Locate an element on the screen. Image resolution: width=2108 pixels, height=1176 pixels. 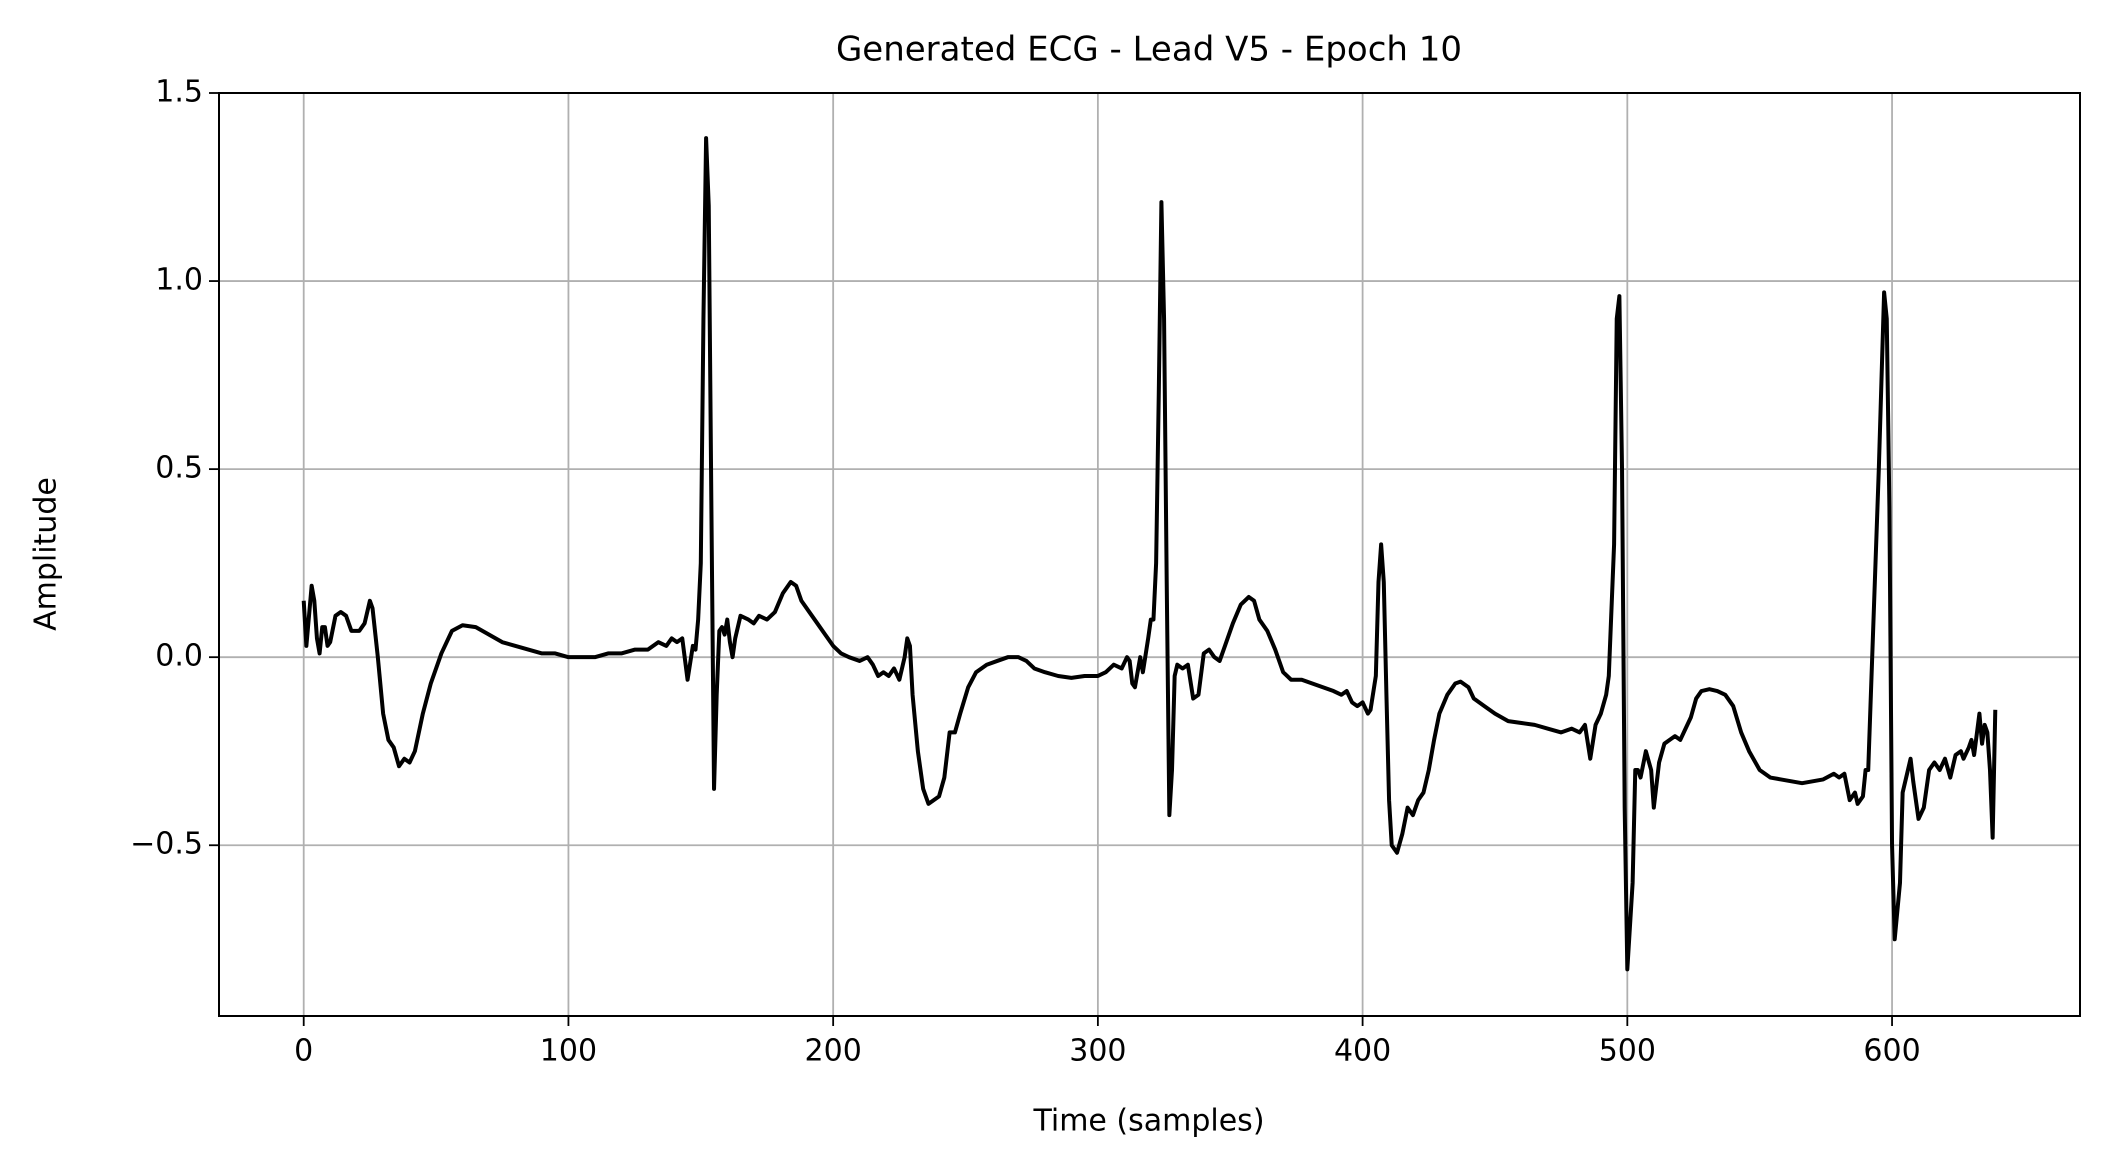
x-tick-label: 200 is located at coordinates (833, 1051).